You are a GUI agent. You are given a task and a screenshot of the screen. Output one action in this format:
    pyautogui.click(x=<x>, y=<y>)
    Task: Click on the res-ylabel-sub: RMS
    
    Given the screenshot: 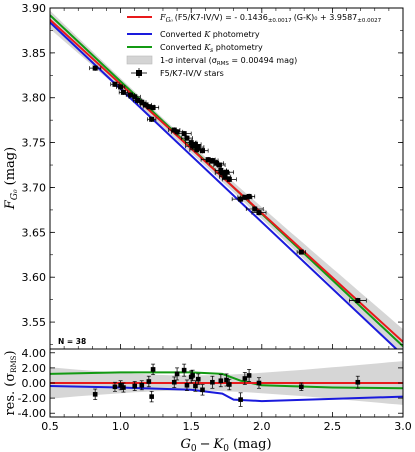 What is the action you would take?
    pyautogui.click(x=14, y=363)
    